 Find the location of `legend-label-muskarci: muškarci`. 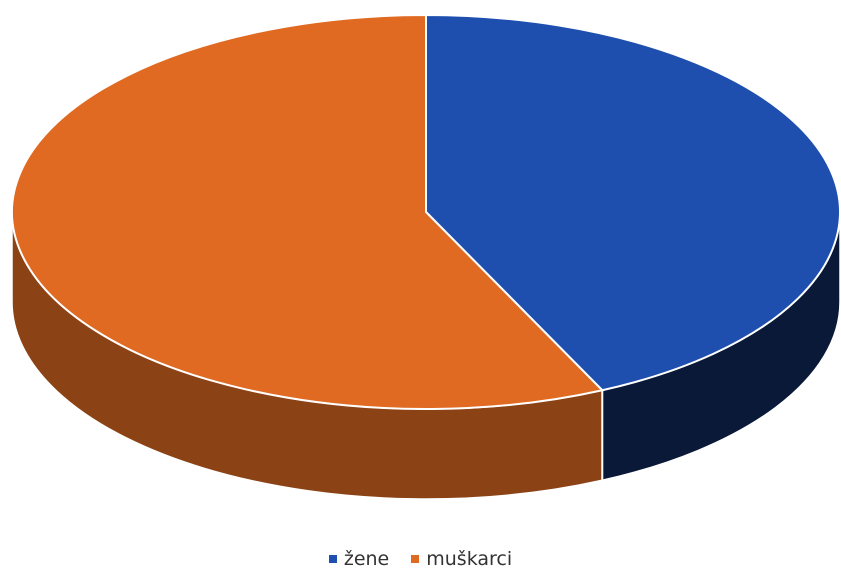

legend-label-muskarci: muškarci is located at coordinates (469, 559).